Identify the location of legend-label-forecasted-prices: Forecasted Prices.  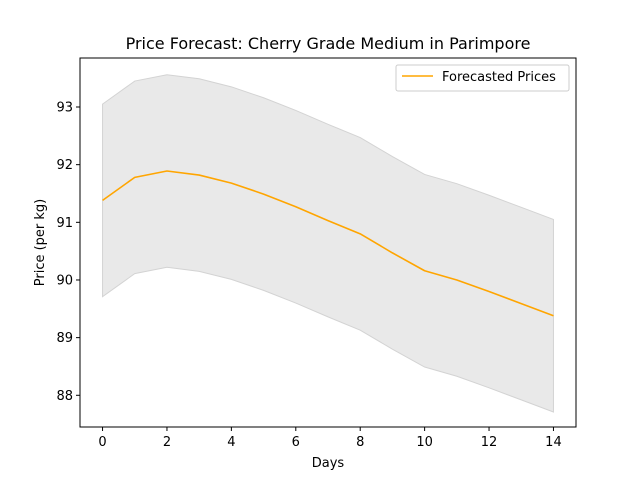
(499, 77).